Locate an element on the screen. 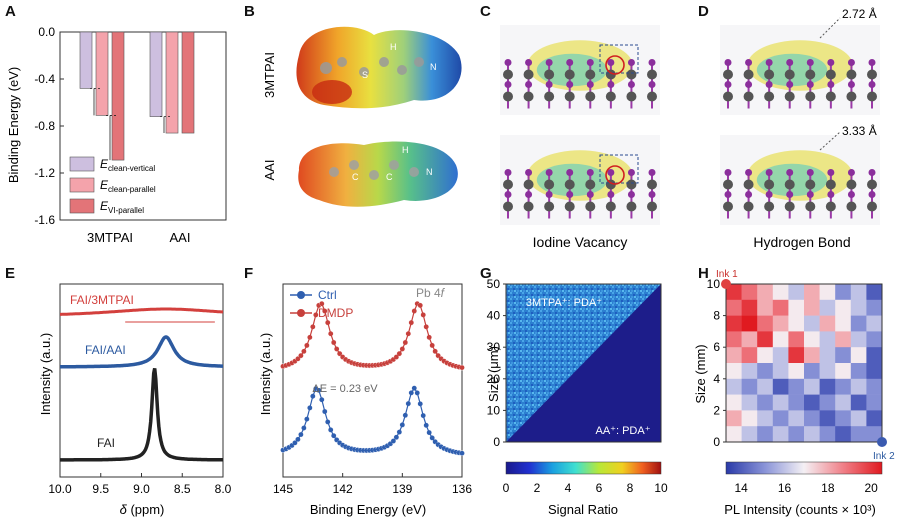  chart-f-legend-label: Ctrl is located at coordinates (327, 295).